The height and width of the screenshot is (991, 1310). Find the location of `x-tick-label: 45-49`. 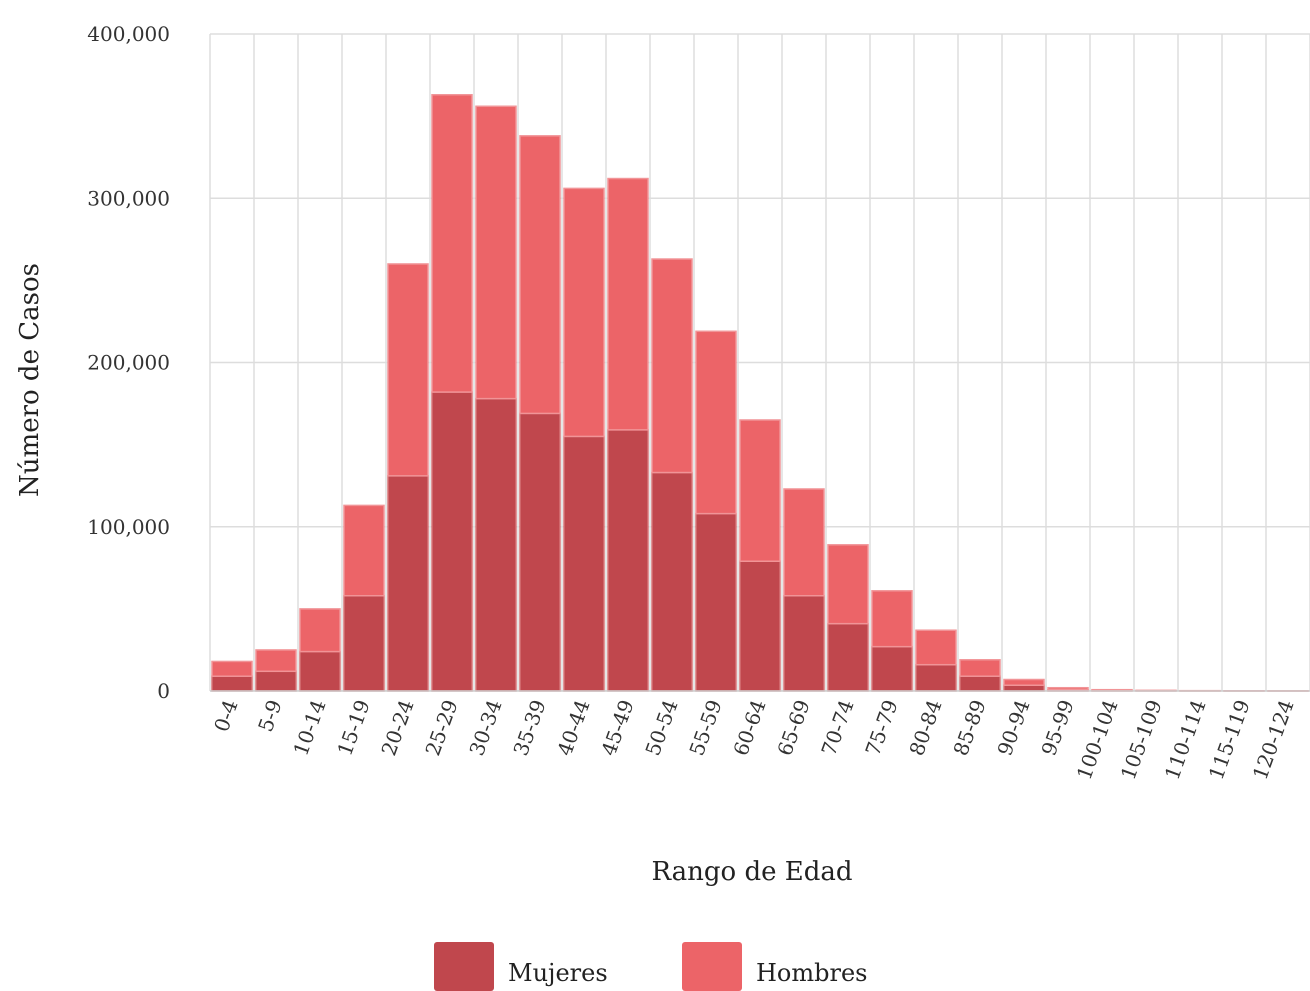

x-tick-label: 45-49 is located at coordinates (617, 728).